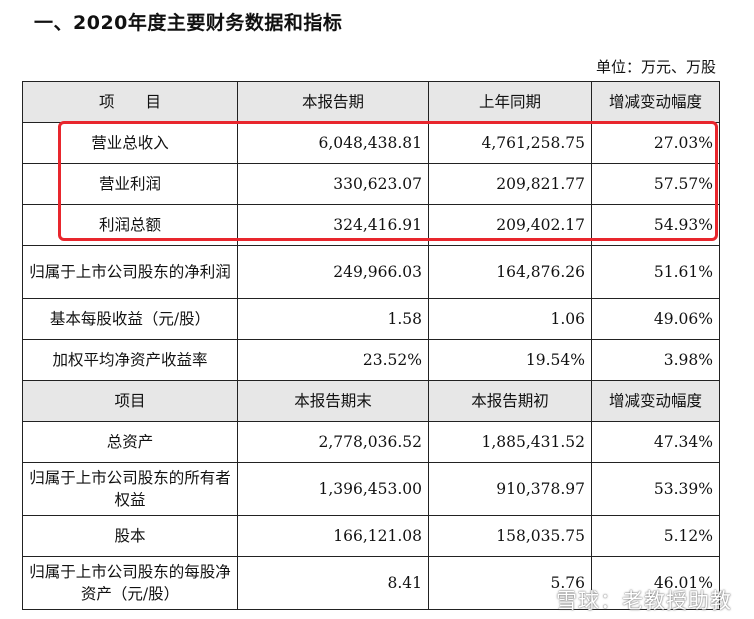 The width and height of the screenshot is (754, 619). I want to click on section-title: 一、2020年度主要财务数据和指标, so click(188, 23).